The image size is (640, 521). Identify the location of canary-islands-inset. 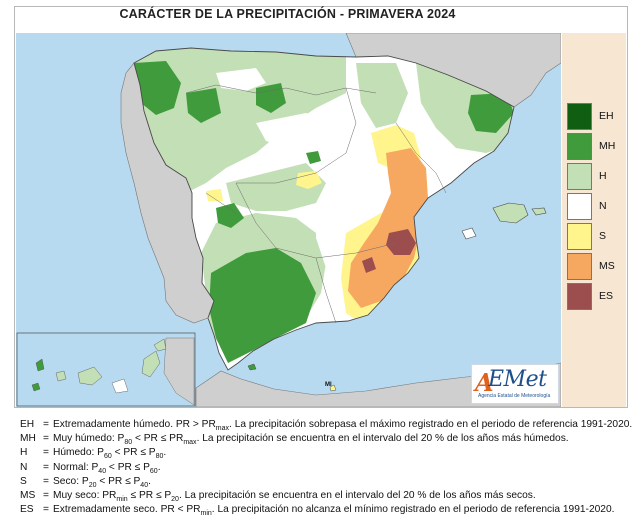
(106, 369).